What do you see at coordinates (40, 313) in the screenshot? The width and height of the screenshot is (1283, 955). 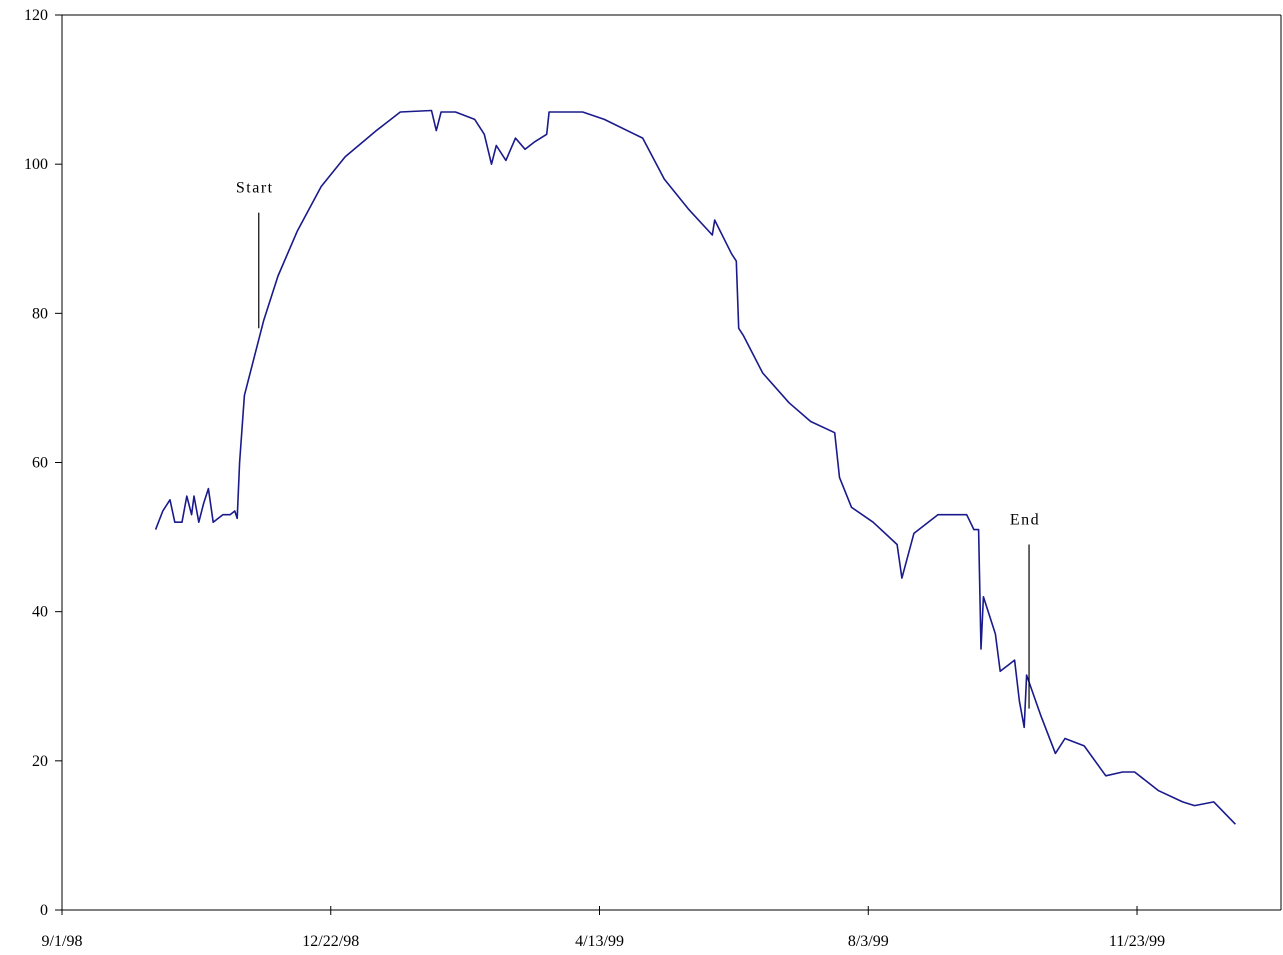 I see `y-tick-label: 80` at bounding box center [40, 313].